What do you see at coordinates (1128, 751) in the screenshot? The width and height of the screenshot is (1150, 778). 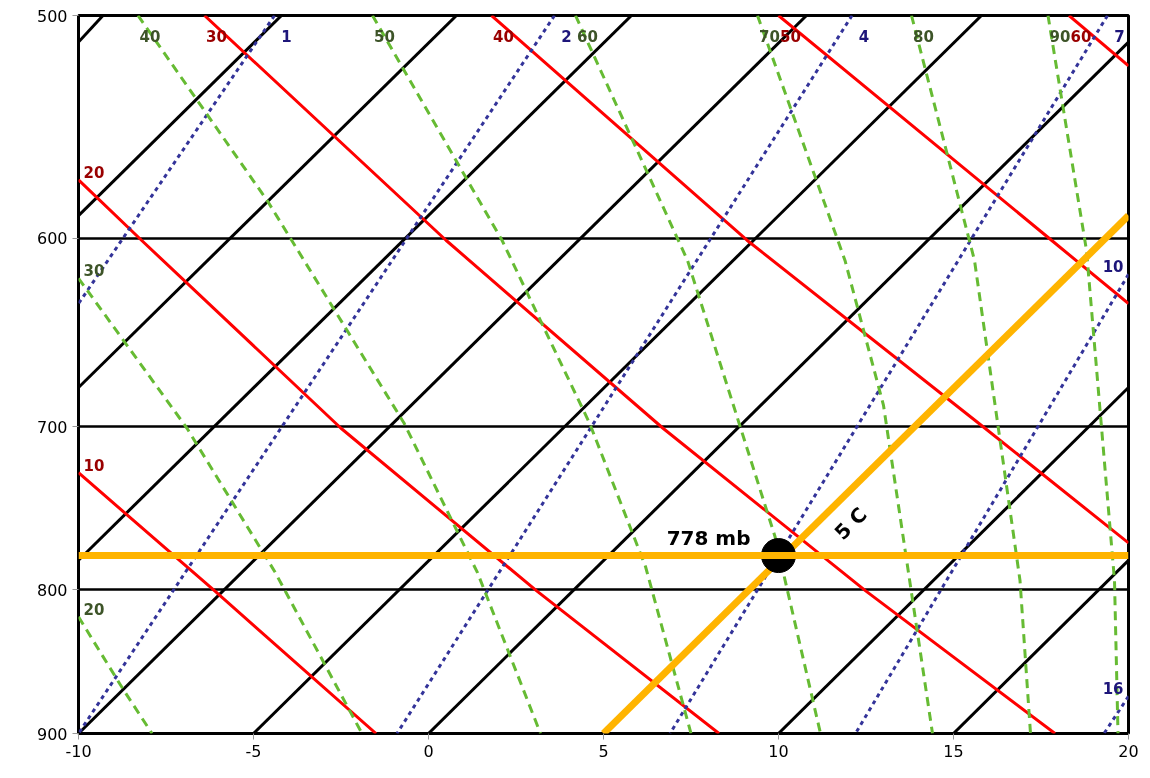 I see `x-tick-label: 20` at bounding box center [1128, 751].